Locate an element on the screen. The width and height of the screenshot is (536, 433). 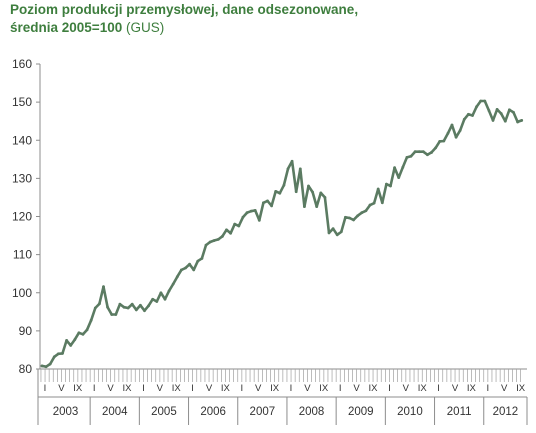
x-year-label: 2009 is located at coordinates (361, 412).